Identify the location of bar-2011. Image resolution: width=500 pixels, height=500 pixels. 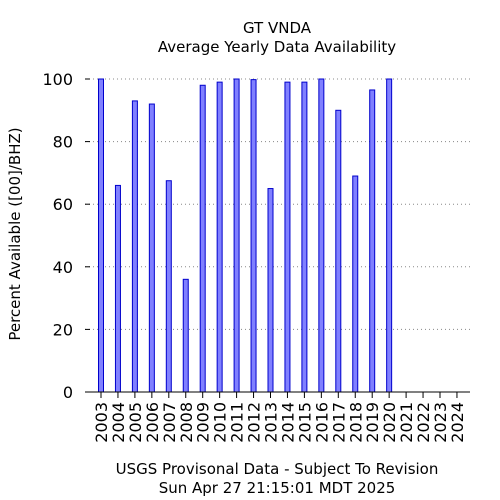
(236, 235).